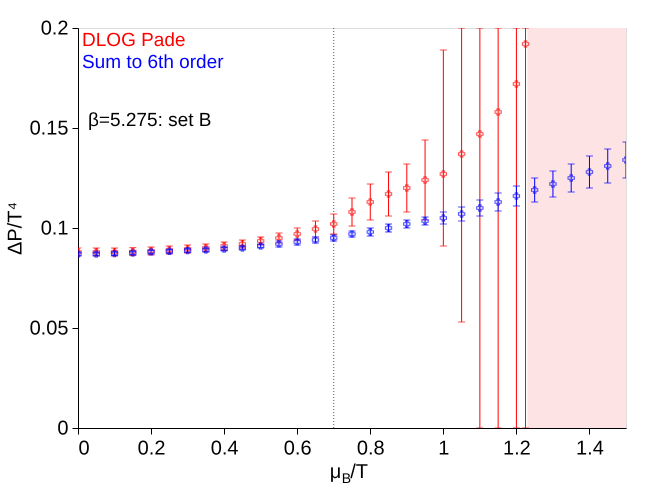  I want to click on y-tick-label: 0, so click(62, 429).